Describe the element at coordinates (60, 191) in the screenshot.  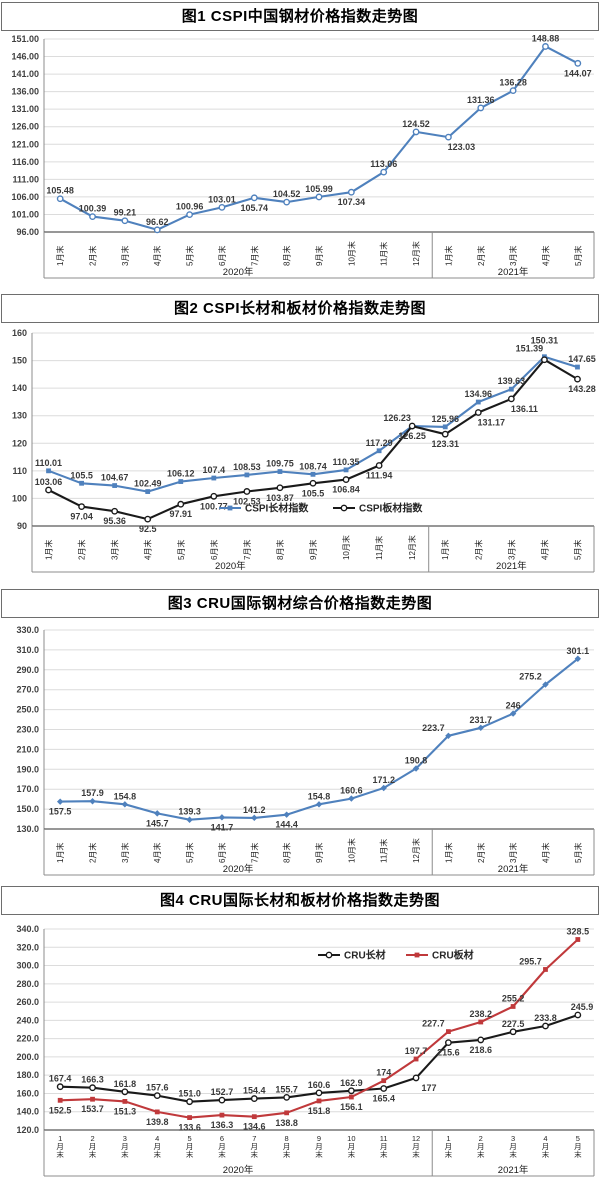
I see `svg-text: 105.48` at that location.